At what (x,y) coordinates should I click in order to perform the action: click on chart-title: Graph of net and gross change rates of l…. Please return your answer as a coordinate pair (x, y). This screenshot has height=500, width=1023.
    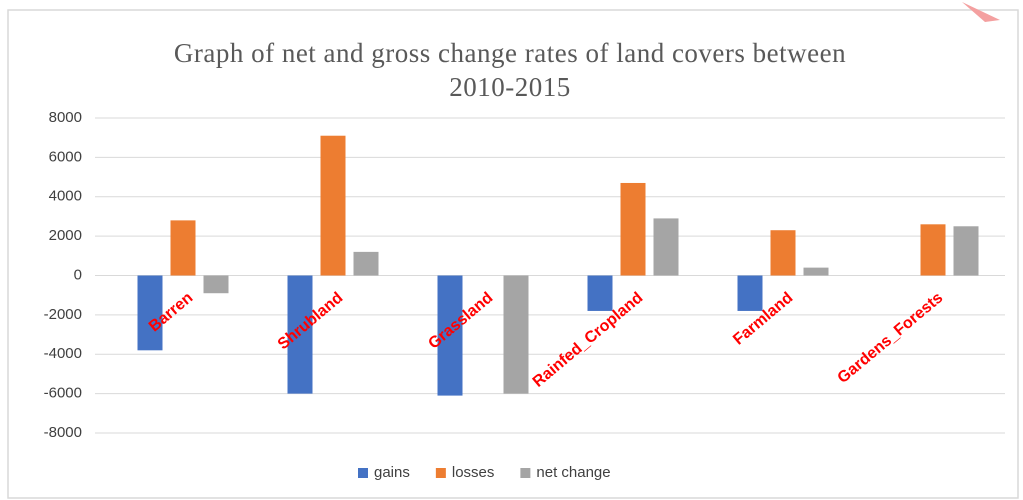
    Looking at the image, I should click on (510, 70).